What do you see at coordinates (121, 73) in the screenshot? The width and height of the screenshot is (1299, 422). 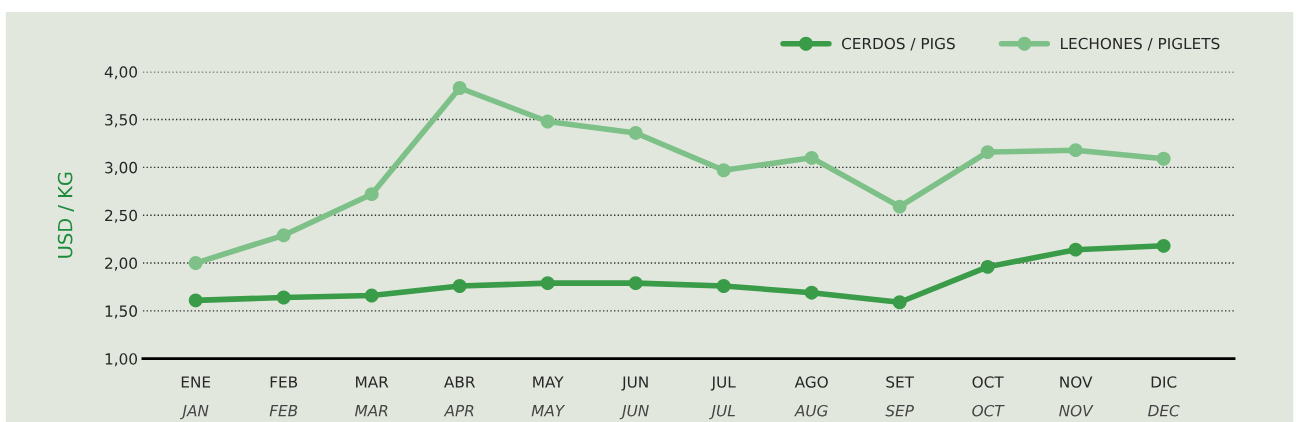 I see `y-tick-label: 4,00` at bounding box center [121, 73].